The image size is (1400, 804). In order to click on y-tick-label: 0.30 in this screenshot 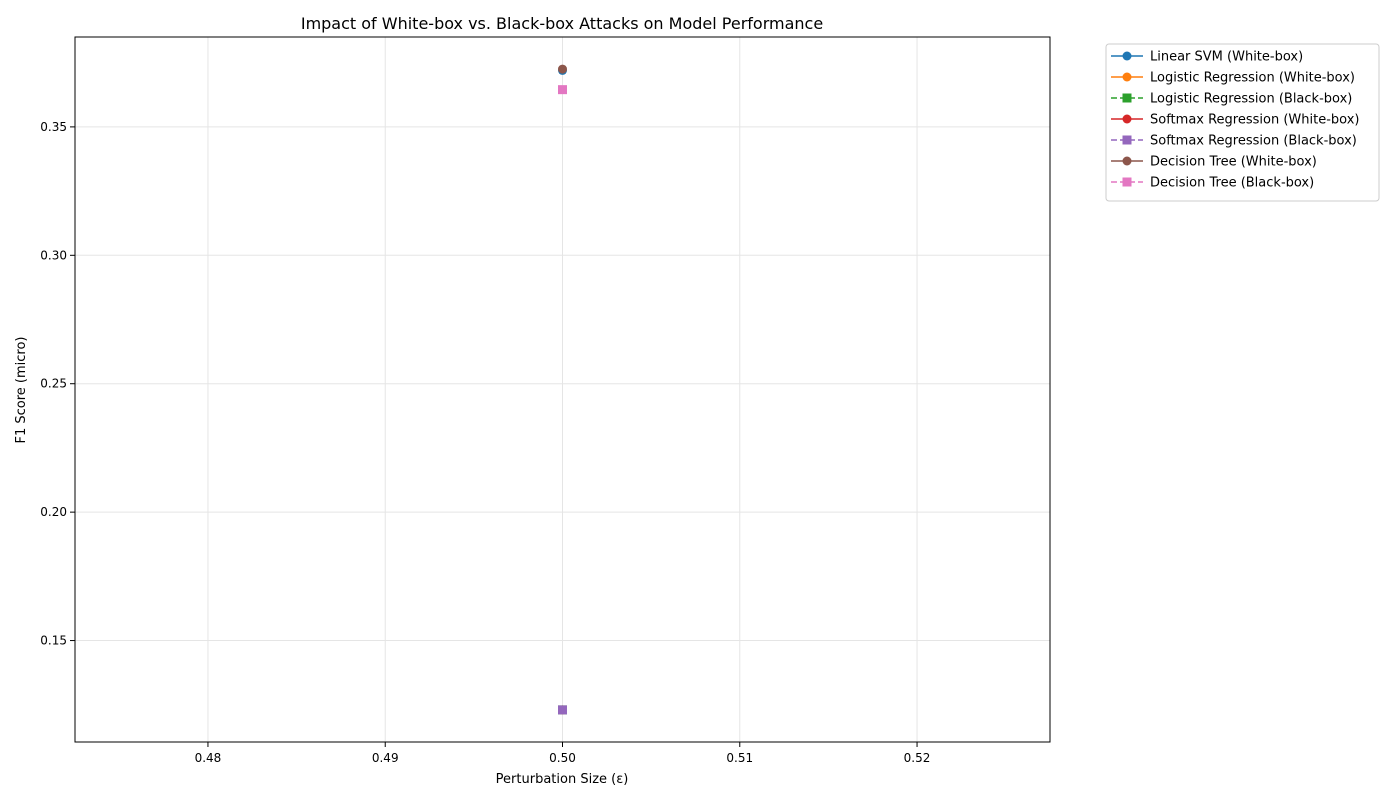, I will do `click(53, 255)`.